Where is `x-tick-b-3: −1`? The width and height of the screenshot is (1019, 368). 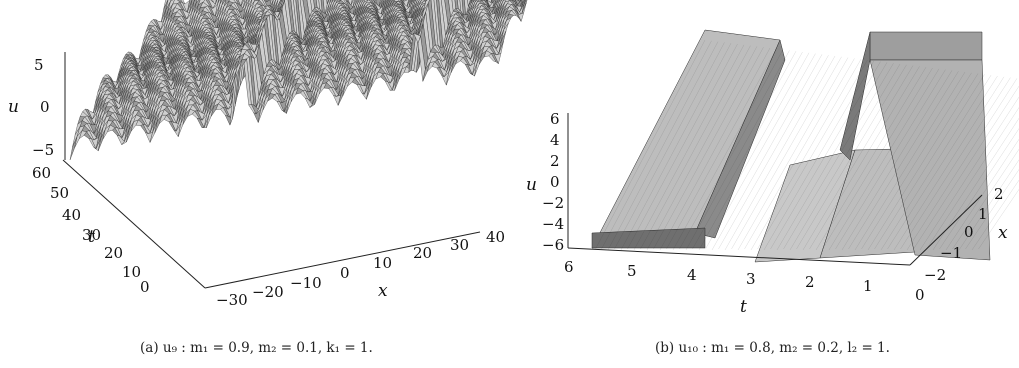
x-tick-b-3: −1 is located at coordinates (951, 253).